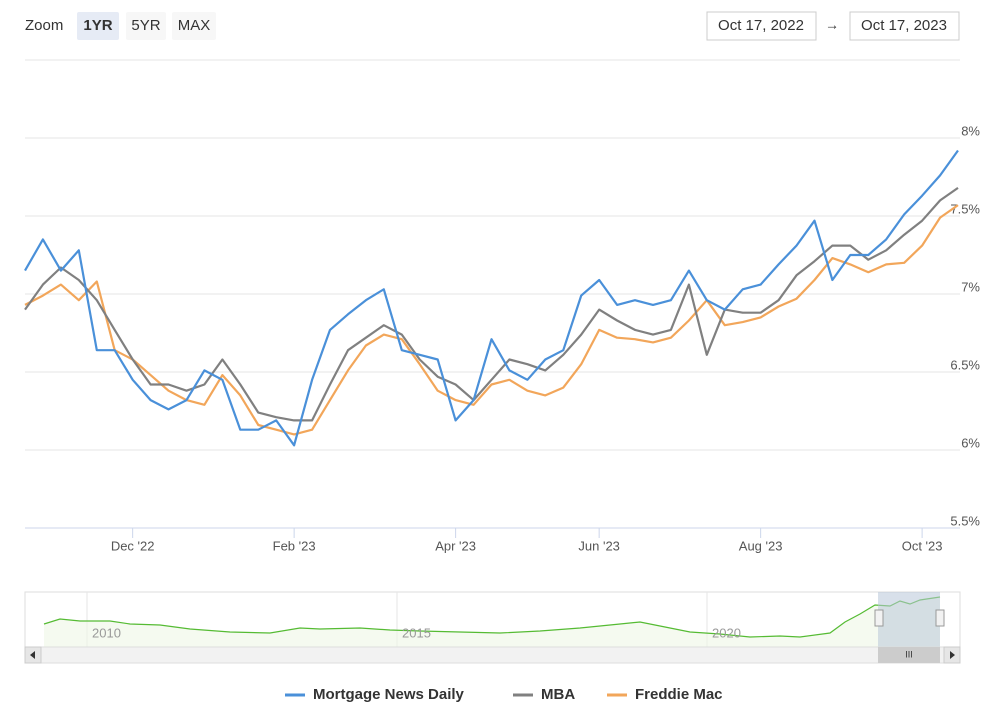 The image size is (1000, 722). What do you see at coordinates (909, 619) in the screenshot?
I see `navigator-selection` at bounding box center [909, 619].